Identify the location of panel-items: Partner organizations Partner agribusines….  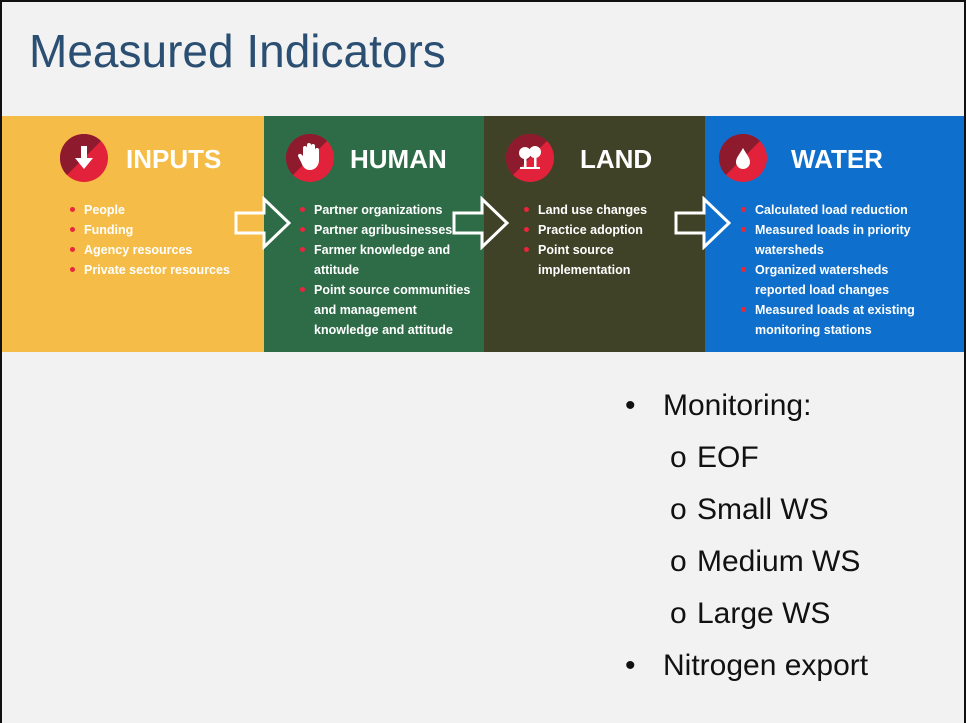
(386, 270).